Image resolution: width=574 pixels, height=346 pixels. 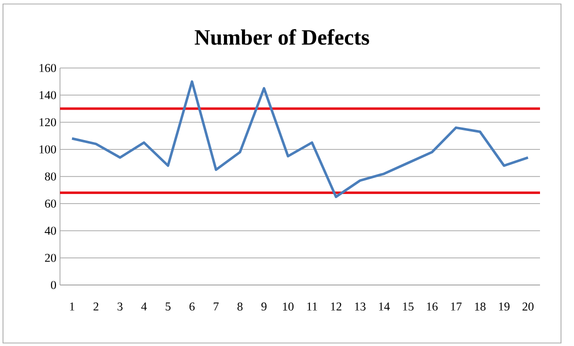 What do you see at coordinates (480, 306) in the screenshot?
I see `x-tick-label: 18` at bounding box center [480, 306].